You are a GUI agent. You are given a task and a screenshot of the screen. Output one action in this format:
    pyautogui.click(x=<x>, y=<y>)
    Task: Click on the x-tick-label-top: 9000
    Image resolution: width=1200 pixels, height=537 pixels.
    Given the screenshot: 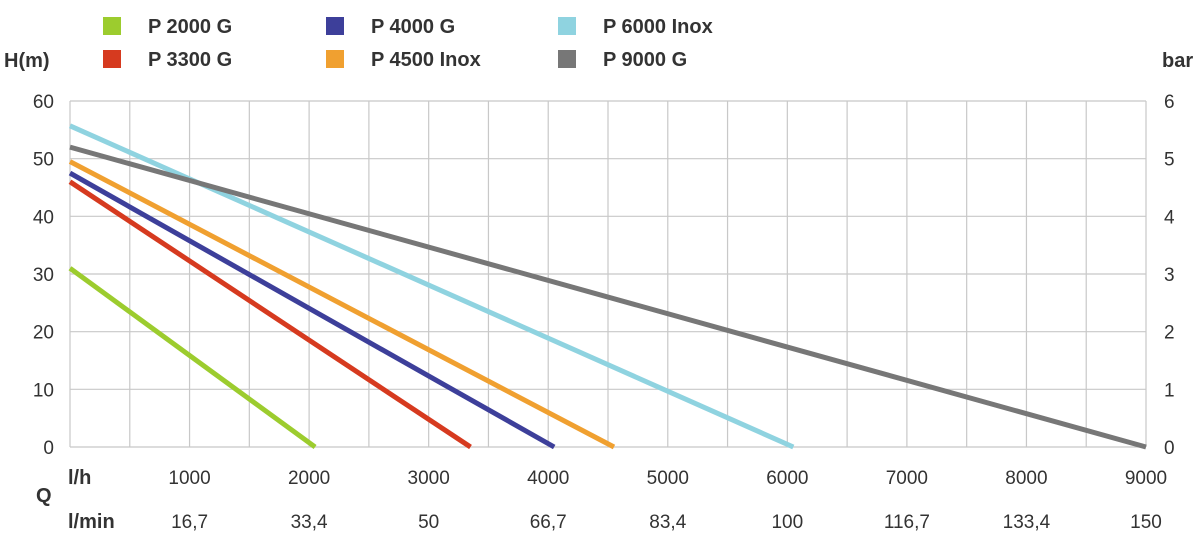 What is the action you would take?
    pyautogui.click(x=1146, y=478)
    